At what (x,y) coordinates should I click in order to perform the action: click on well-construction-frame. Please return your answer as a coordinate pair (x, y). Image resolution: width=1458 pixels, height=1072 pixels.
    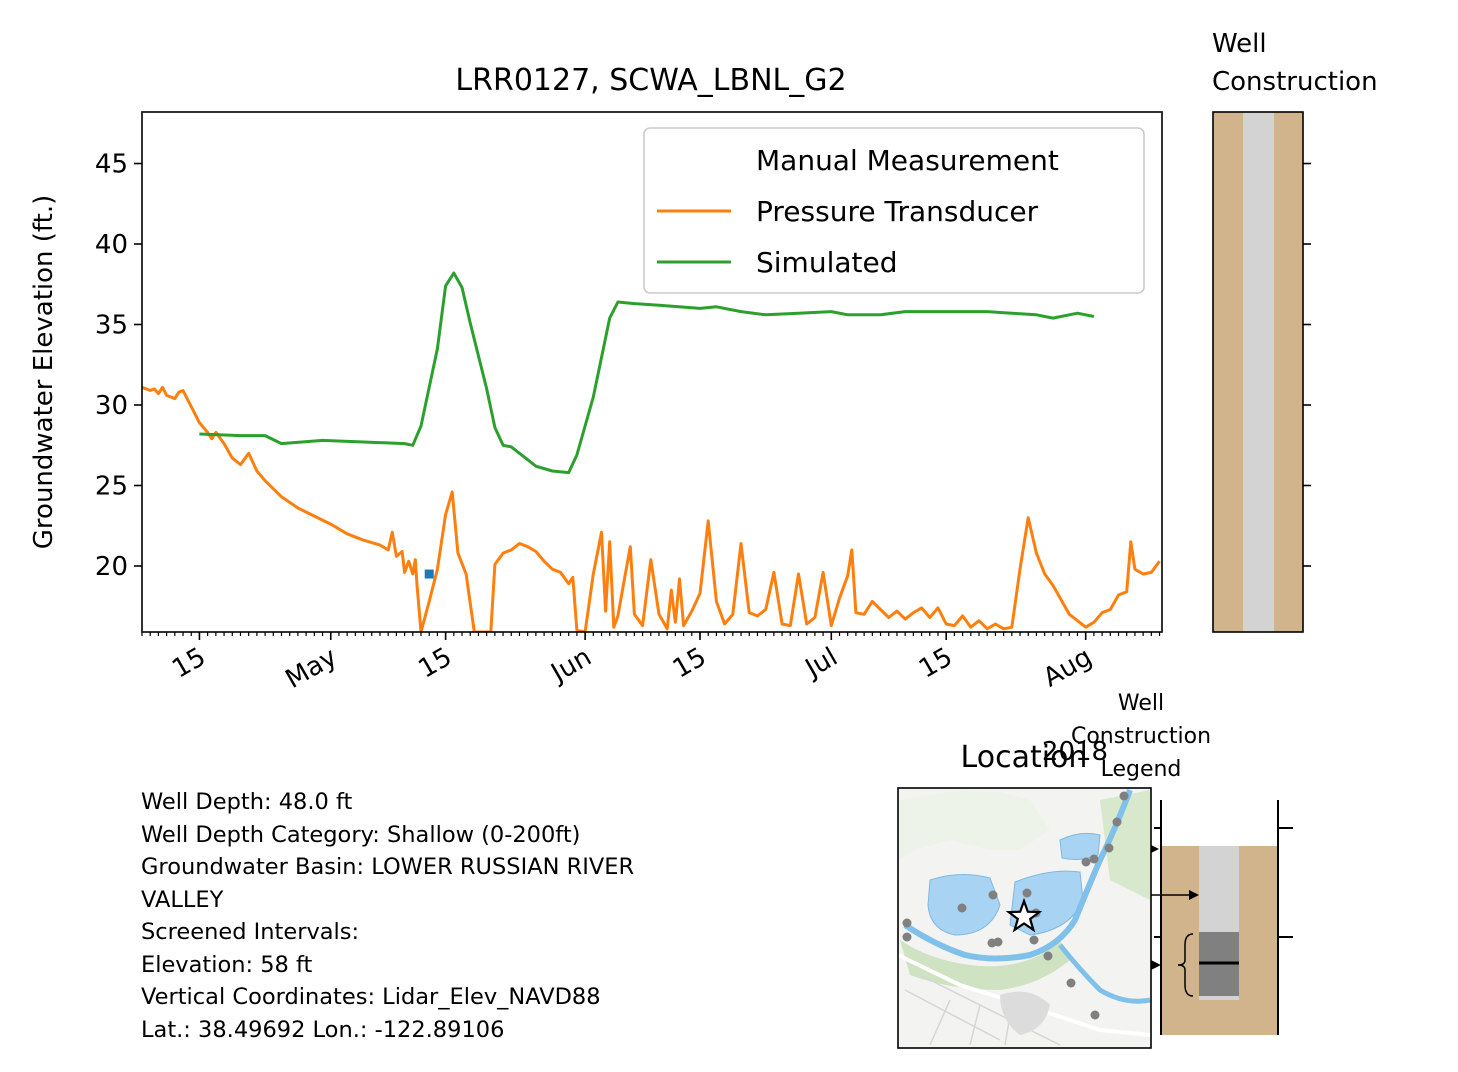
    Looking at the image, I should click on (1258, 372).